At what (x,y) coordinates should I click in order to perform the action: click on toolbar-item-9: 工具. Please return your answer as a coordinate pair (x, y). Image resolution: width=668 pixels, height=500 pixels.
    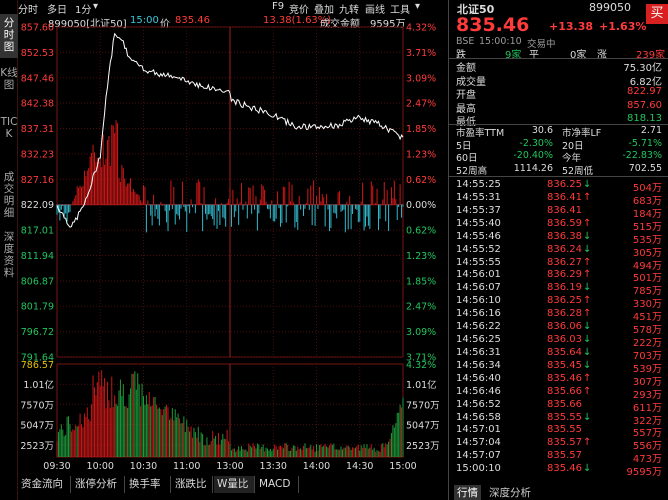
    Looking at the image, I should click on (400, 10).